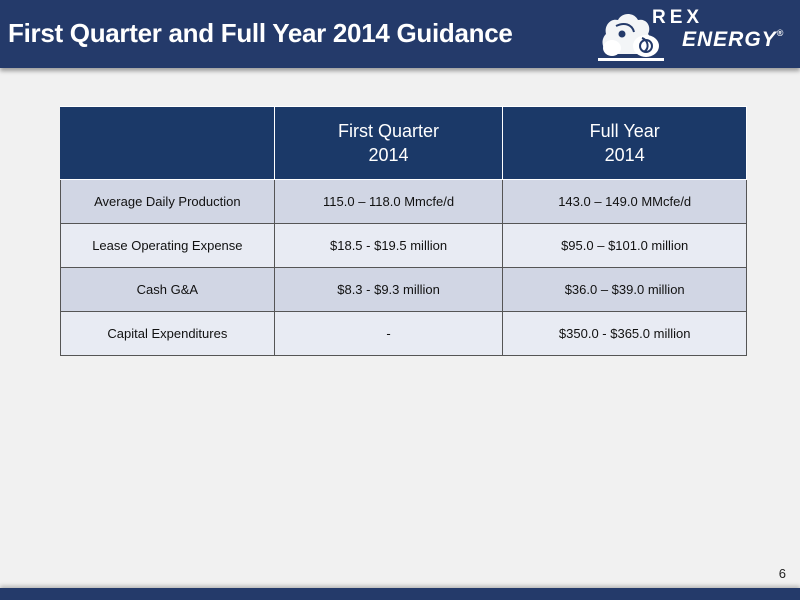 The width and height of the screenshot is (800, 600). I want to click on rex-energy-logo: REX ENERGY®, so click(696, 34).